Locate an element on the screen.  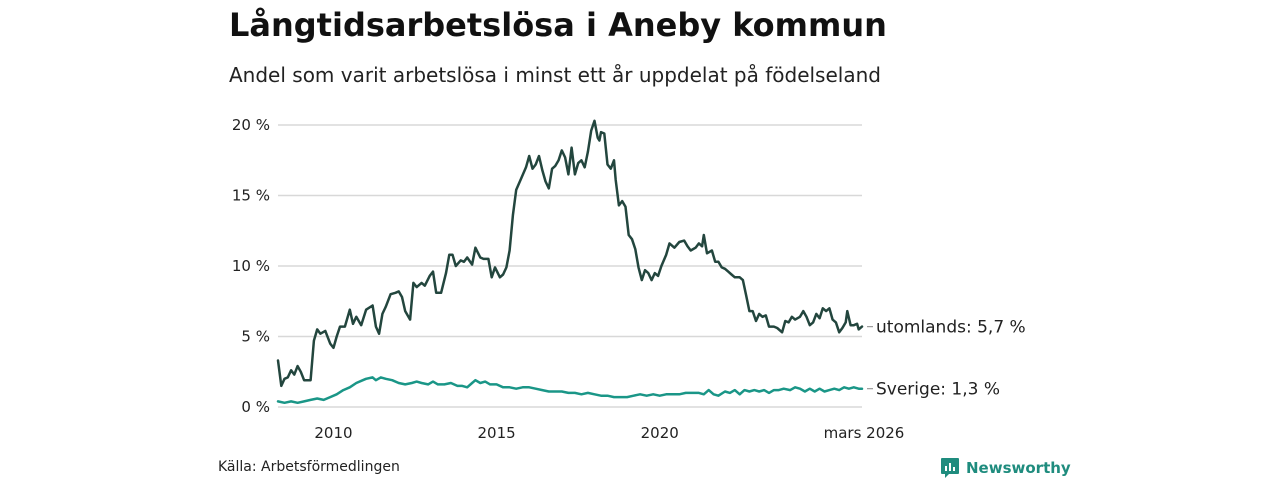
end-label-sverige: Sverige: 1,3 % is located at coordinates (938, 390).